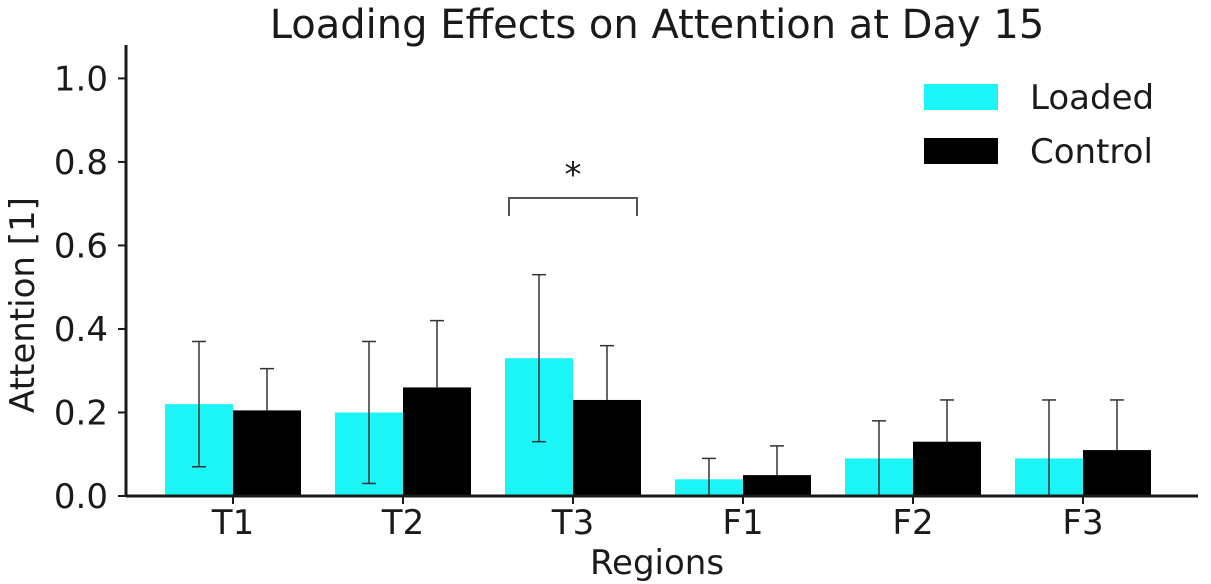  Describe the element at coordinates (573, 206) in the screenshot. I see `significance-bracket` at that location.